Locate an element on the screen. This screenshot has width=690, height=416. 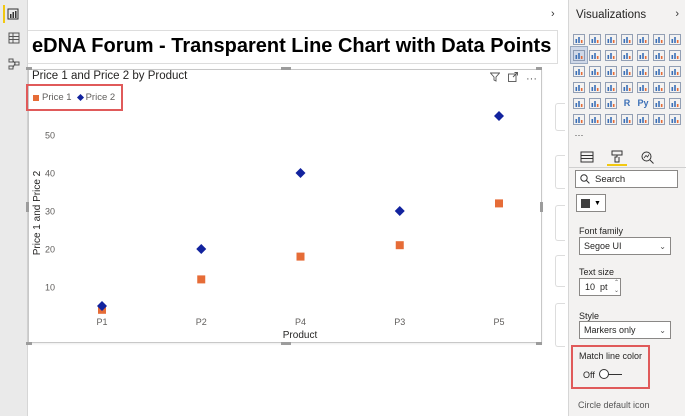
line-chart-selected-icon is located at coordinates (579, 55).